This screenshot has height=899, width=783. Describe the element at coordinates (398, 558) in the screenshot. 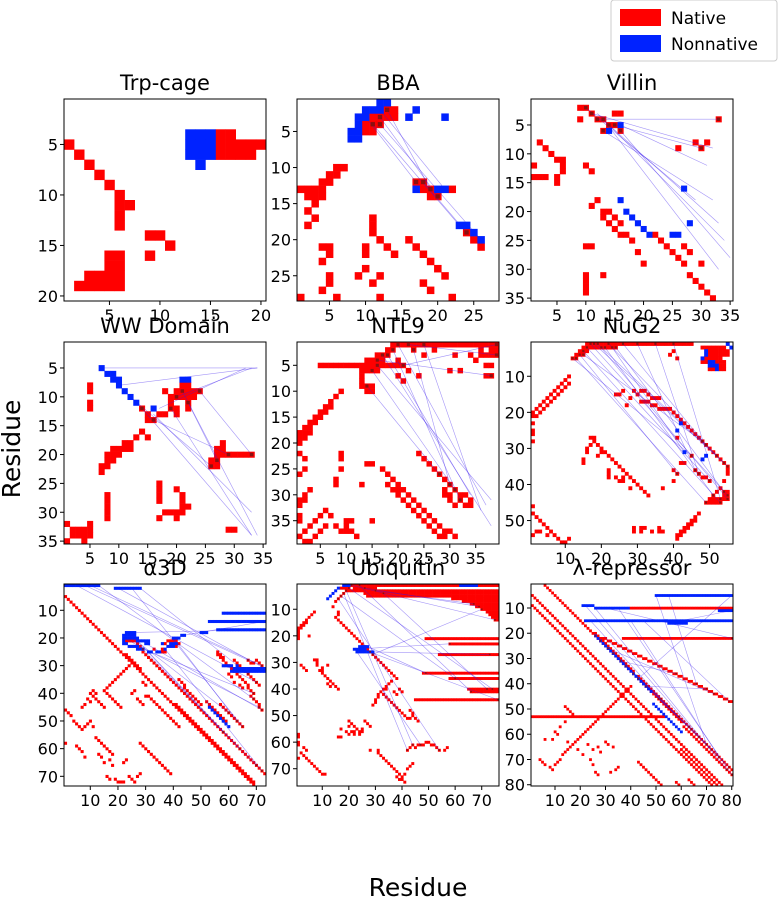

I see `x-tick-label: 20` at that location.